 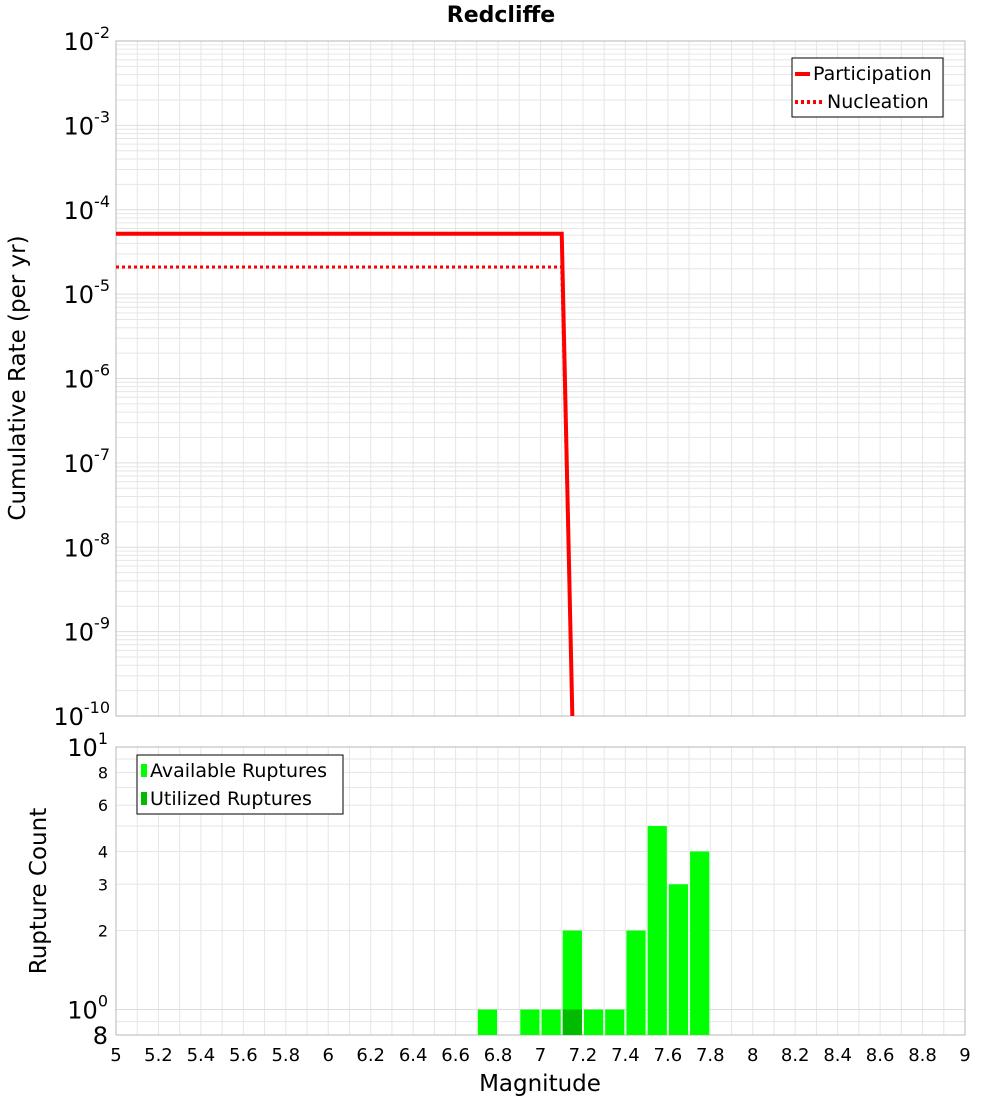 I want to click on top-y-axis-label: Cumulative Rate (per yr), so click(x=18, y=377).